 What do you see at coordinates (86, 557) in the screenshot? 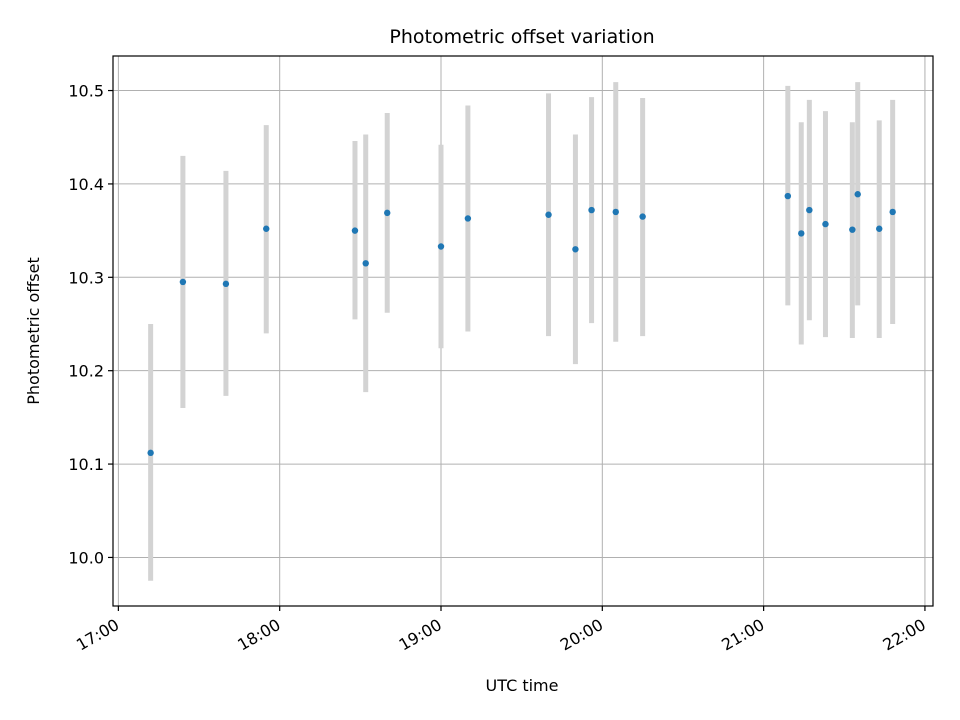
I see `y-tick-label: 10.0` at bounding box center [86, 557].